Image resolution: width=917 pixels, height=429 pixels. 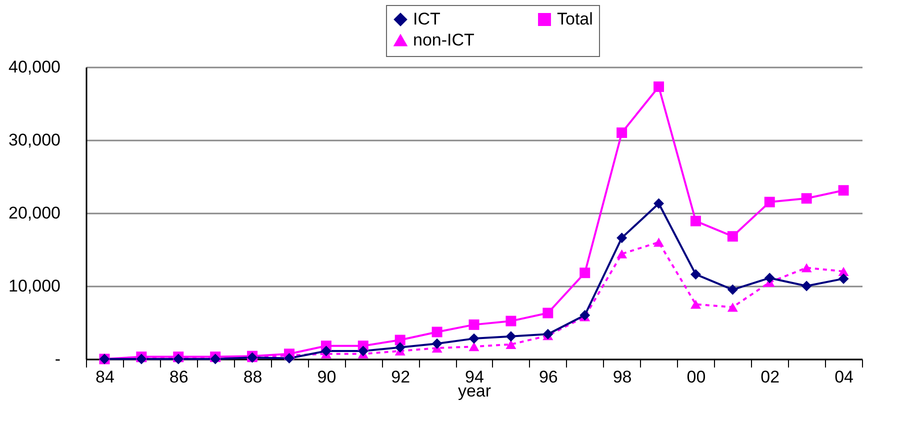 What do you see at coordinates (57, 359) in the screenshot?
I see `y-tick-label: -` at bounding box center [57, 359].